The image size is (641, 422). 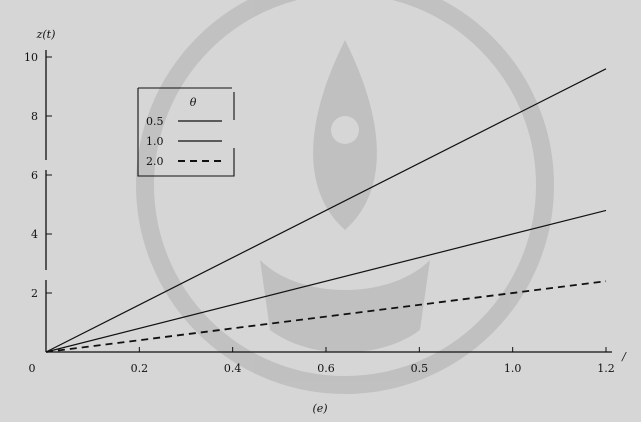 I want to click on x-tick-label: 0.2, so click(x=140, y=368).